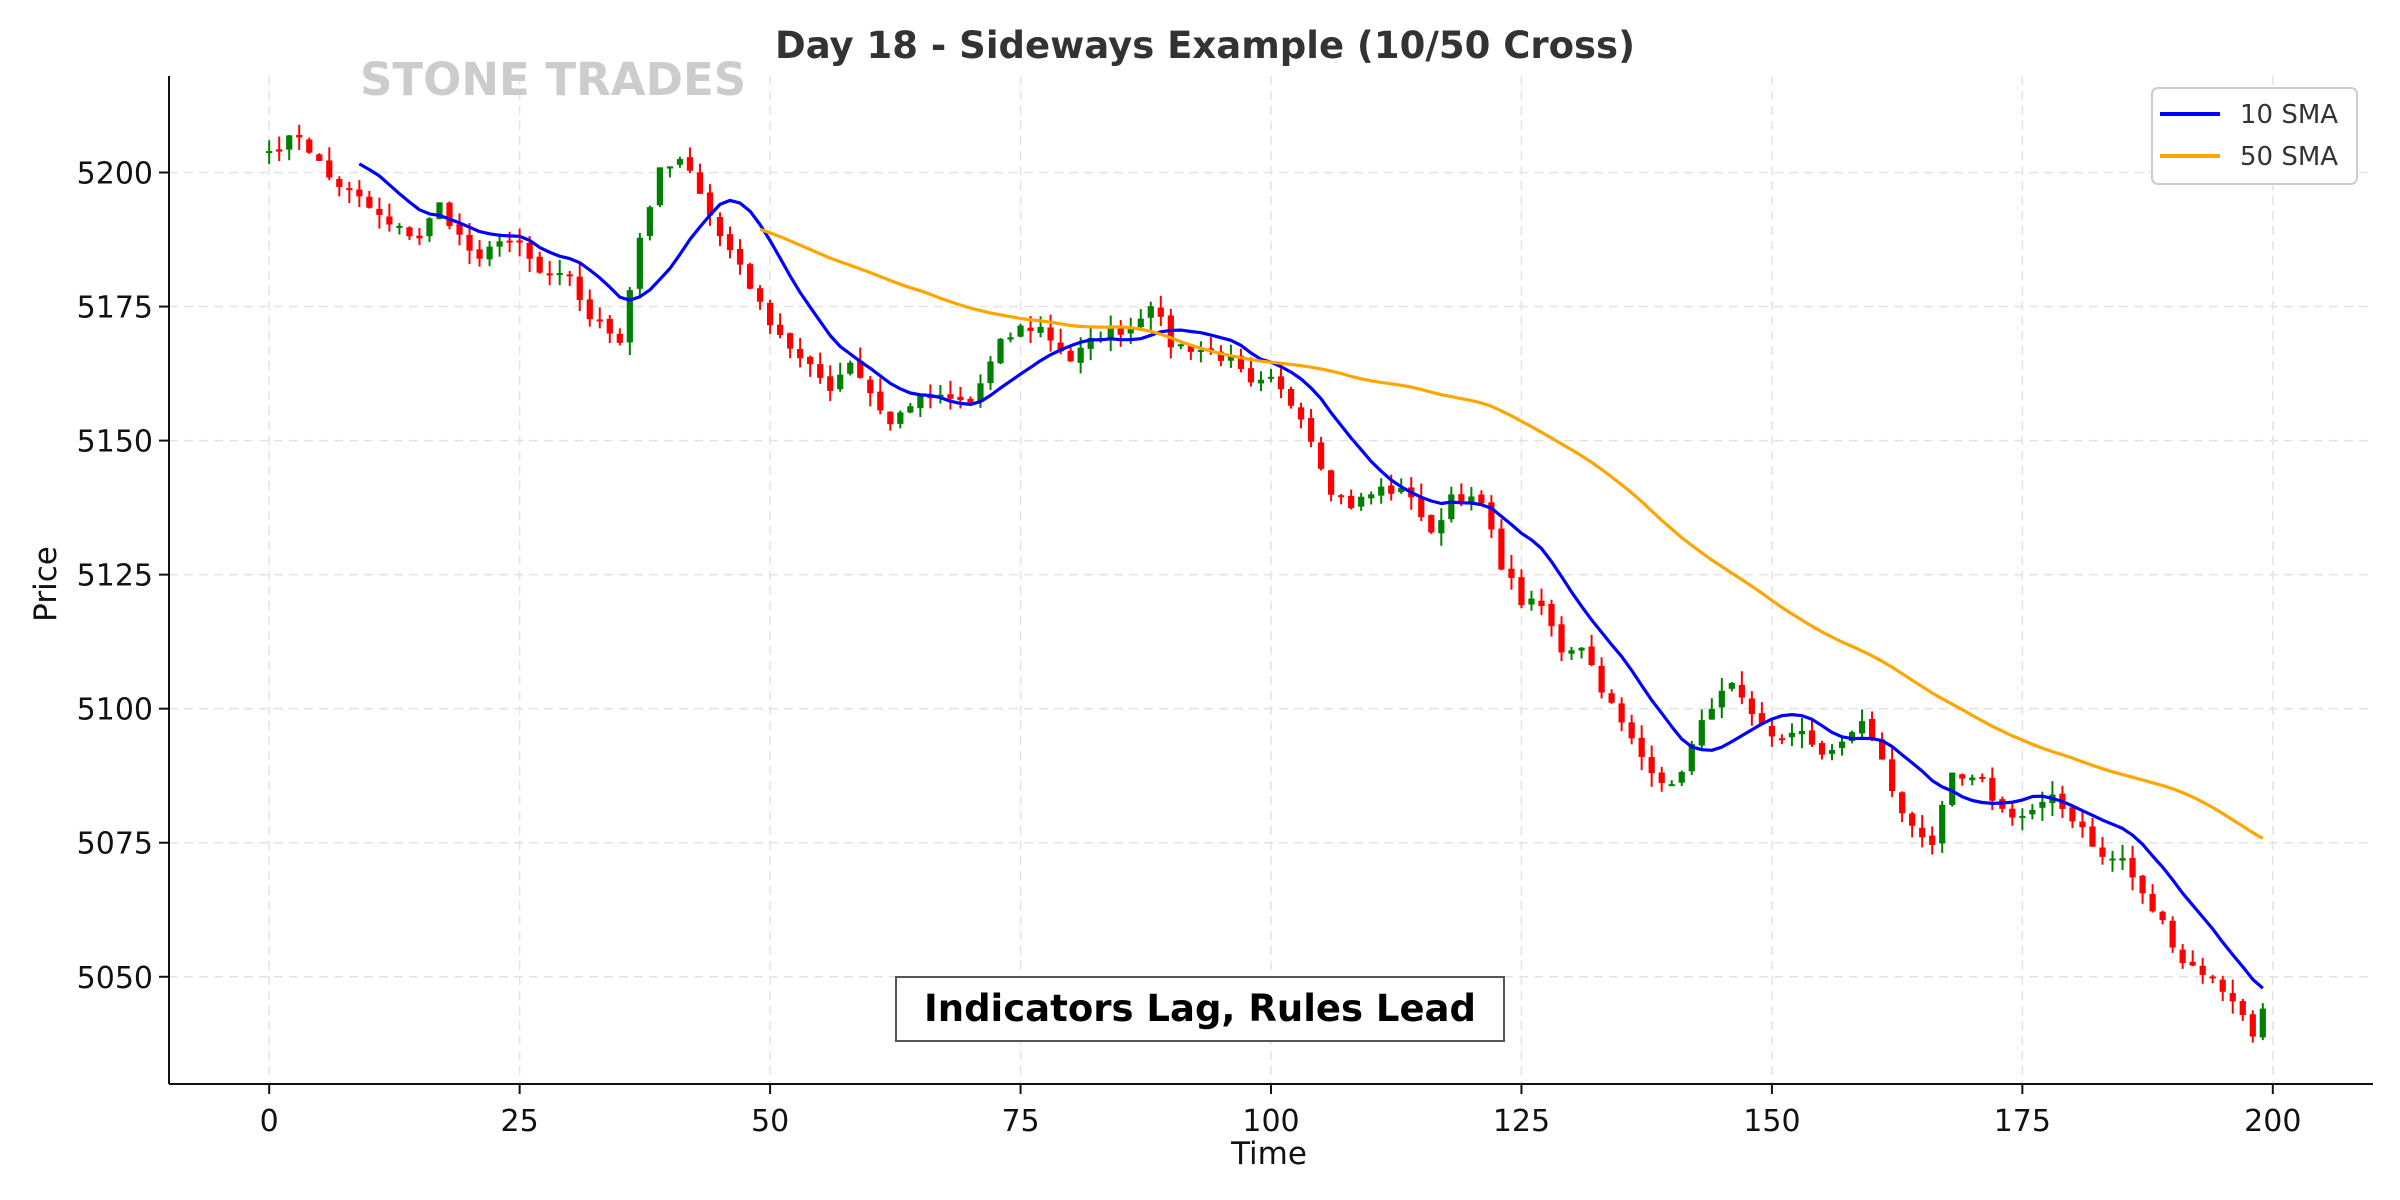  I want to click on y-tick-label: 5050, so click(115, 978).